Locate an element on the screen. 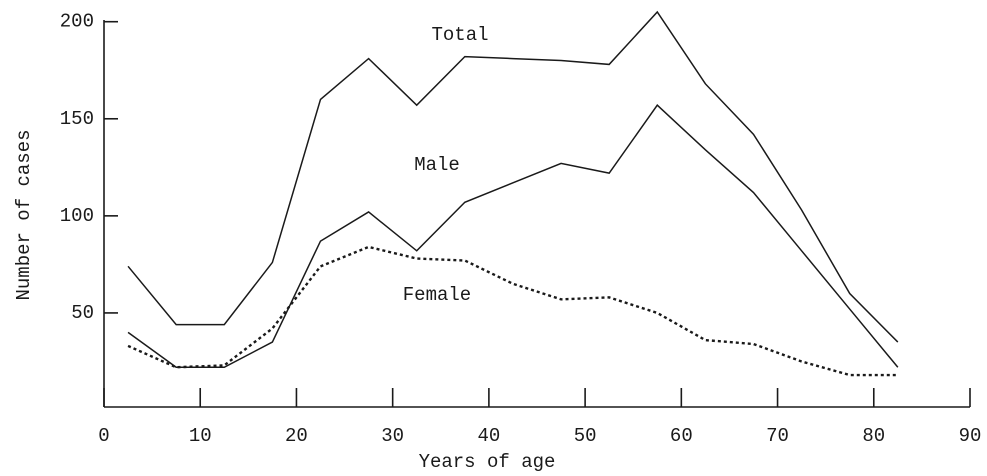 This screenshot has height=476, width=987. y-tick-label: 200 is located at coordinates (77, 22).